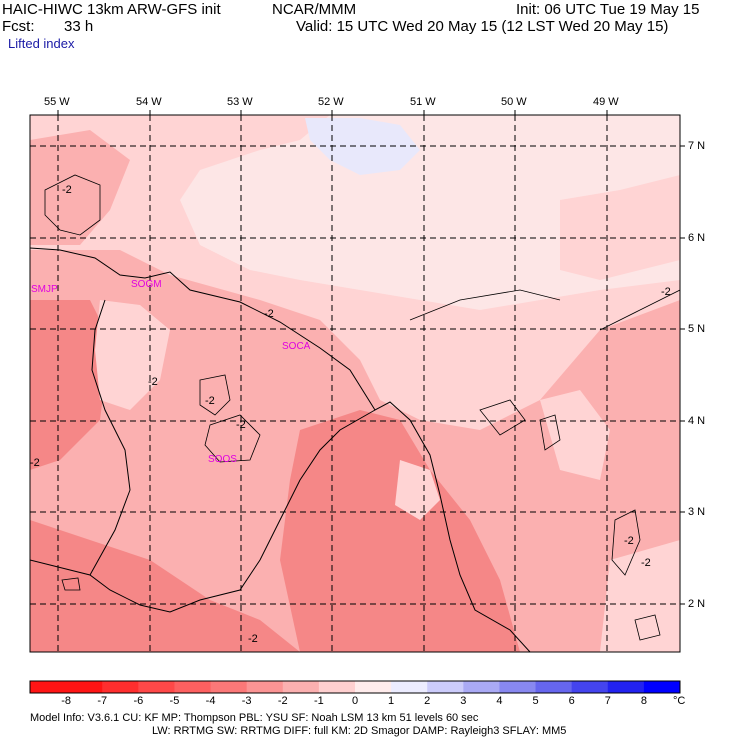  Describe the element at coordinates (165, 586) in the screenshot. I see `strong-region-south` at that location.